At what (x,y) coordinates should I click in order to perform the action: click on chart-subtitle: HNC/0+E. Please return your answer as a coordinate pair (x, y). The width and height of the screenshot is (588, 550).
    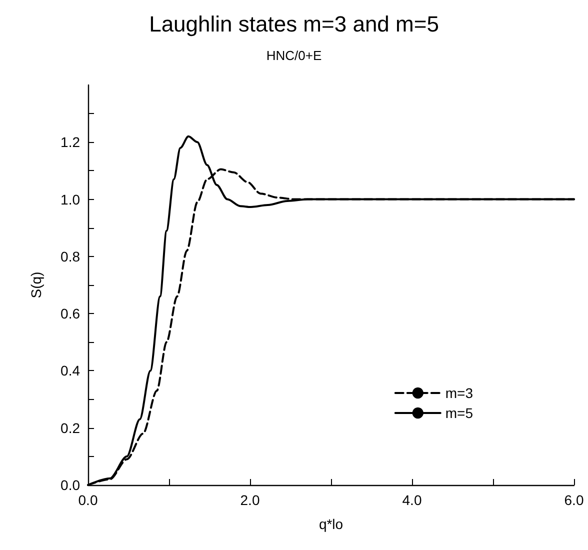
    Looking at the image, I should click on (294, 55).